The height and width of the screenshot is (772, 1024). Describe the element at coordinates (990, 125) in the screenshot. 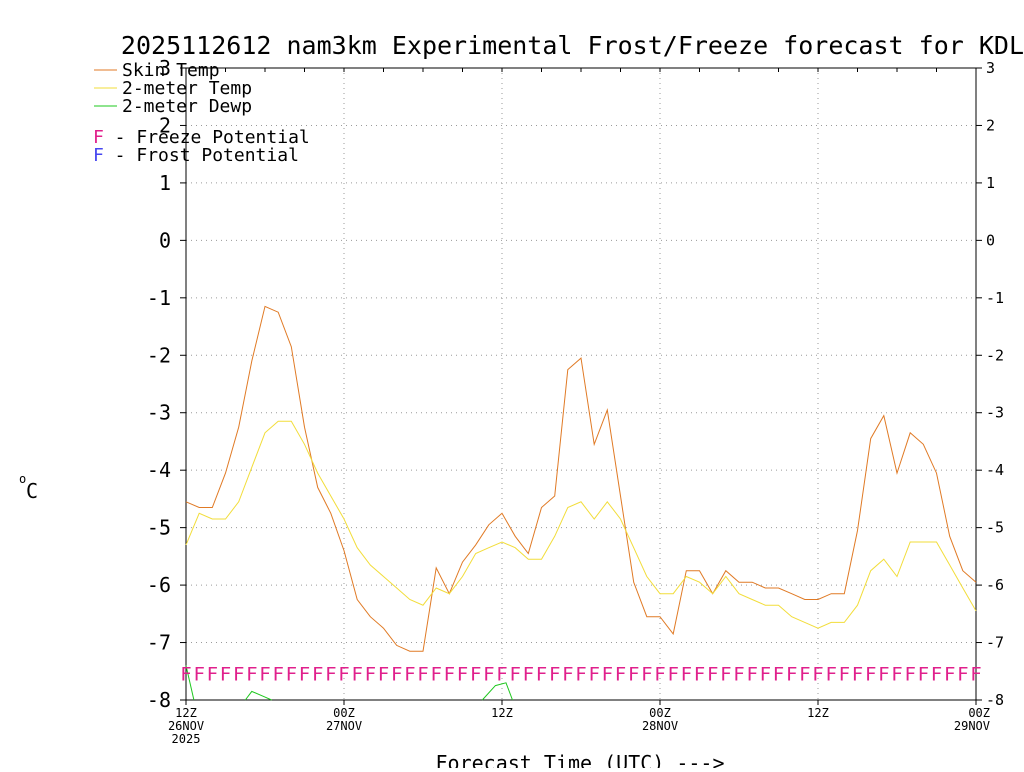

I see `y-tick-label-right: 2` at that location.